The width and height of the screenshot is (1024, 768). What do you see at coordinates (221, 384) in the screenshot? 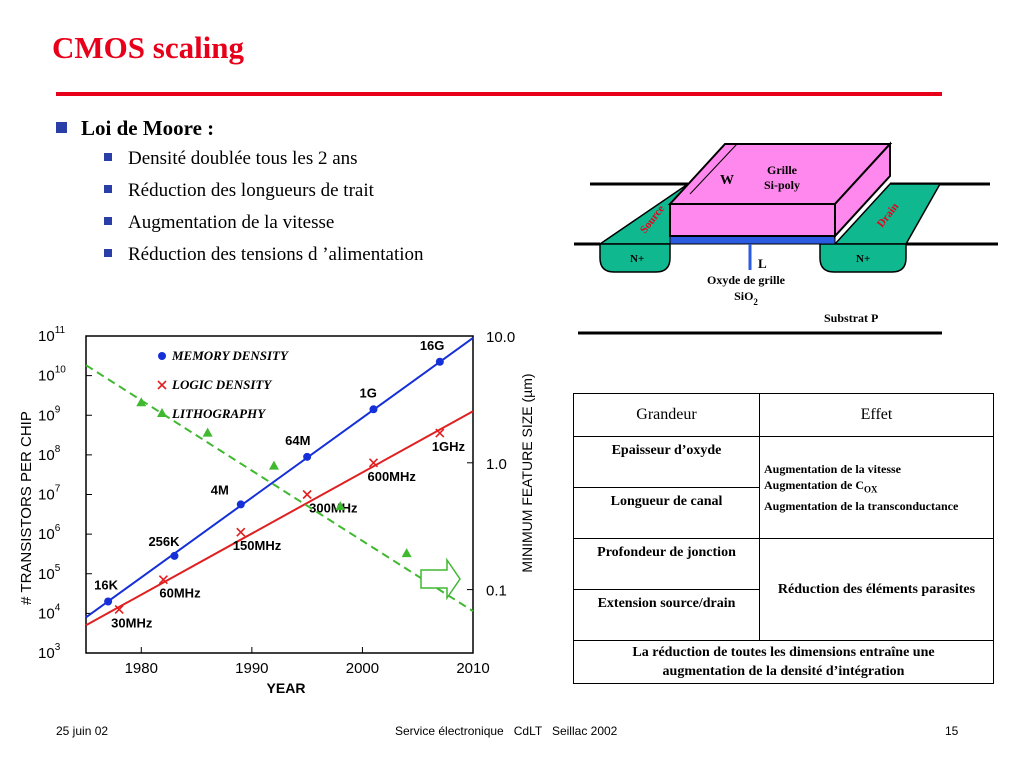
I see `legend-label: LOGIC DENSITY` at bounding box center [221, 384].